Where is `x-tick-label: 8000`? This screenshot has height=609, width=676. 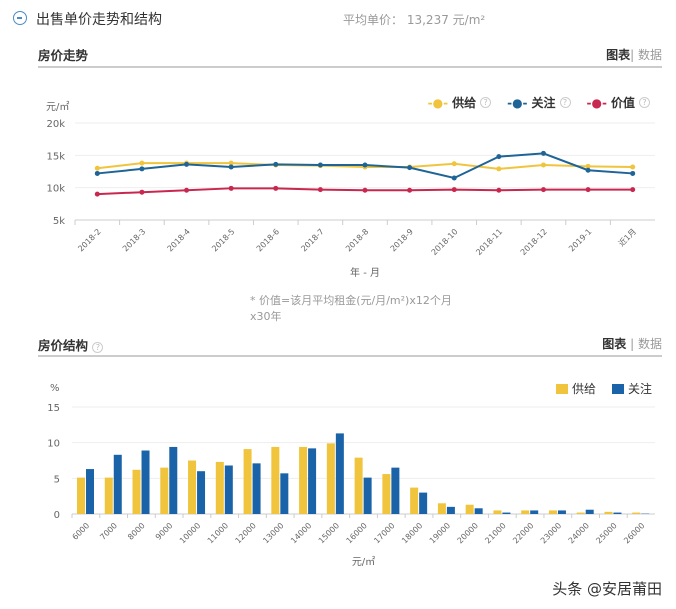 x-tick-label: 8000 is located at coordinates (136, 531).